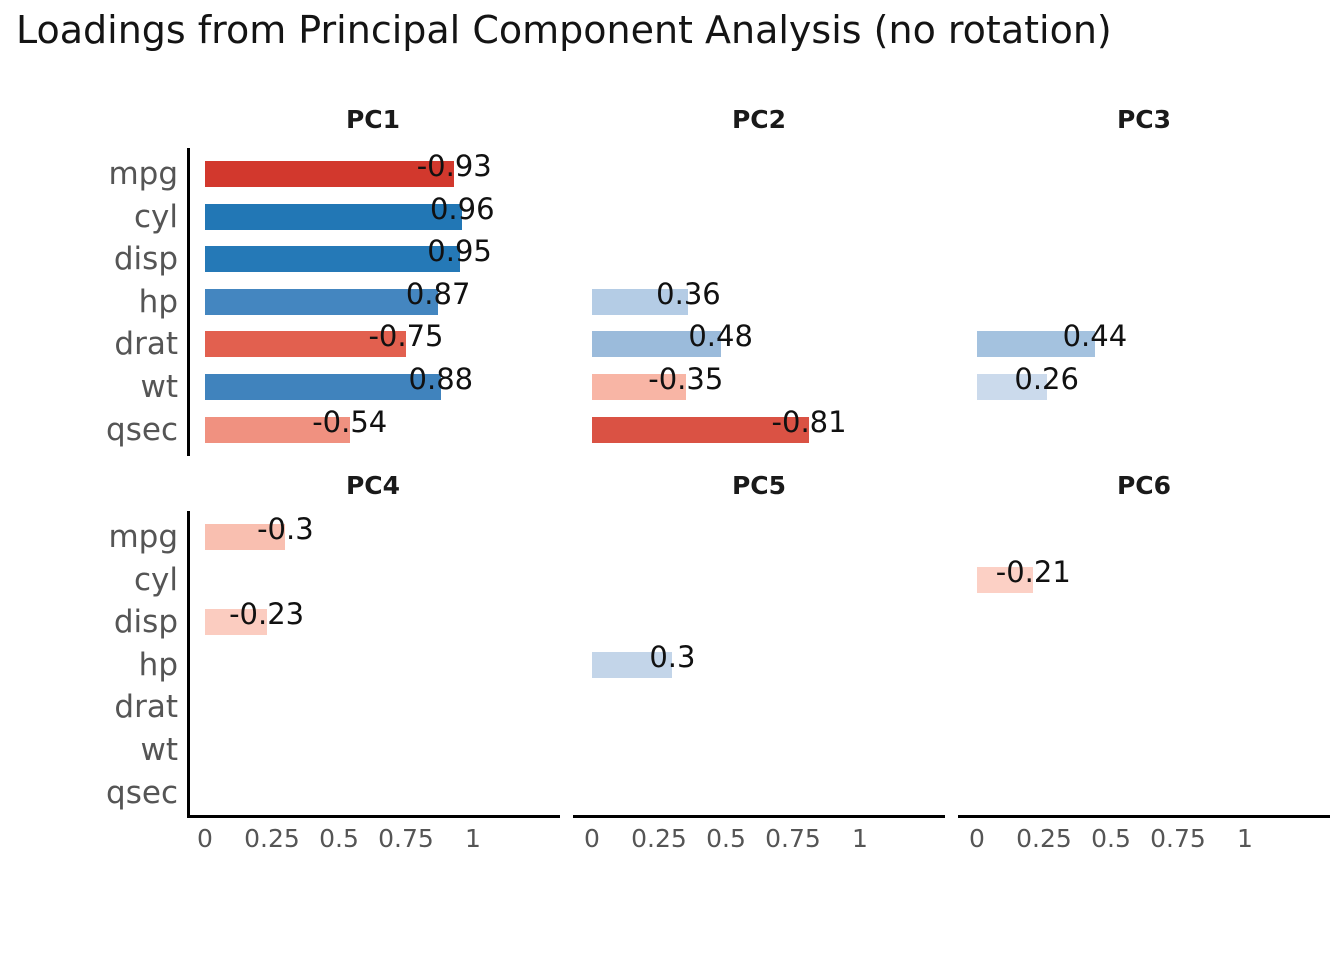 This screenshot has width=1344, height=960. Describe the element at coordinates (793, 838) in the screenshot. I see `x-tick-label-pc5-0.75: 0.75` at that location.